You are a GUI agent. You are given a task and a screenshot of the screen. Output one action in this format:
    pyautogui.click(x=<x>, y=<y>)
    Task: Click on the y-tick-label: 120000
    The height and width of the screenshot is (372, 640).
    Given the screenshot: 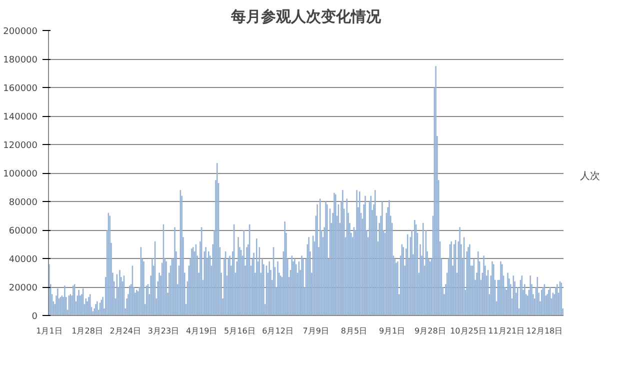 What is the action you would take?
    pyautogui.click(x=20, y=146)
    